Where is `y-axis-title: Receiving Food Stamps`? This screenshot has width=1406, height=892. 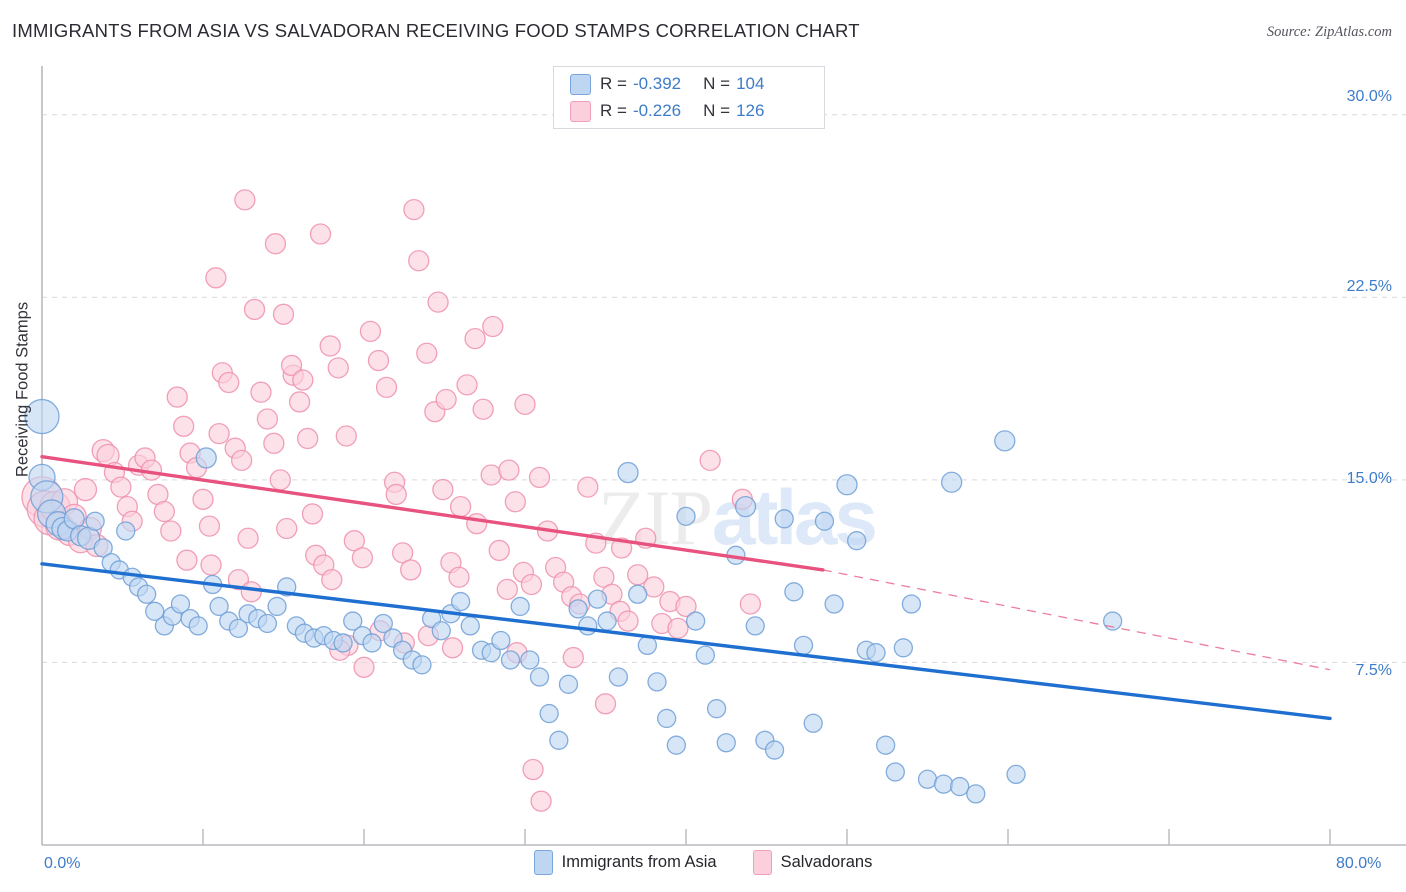
y-axis-title: Receiving Food Stamps is located at coordinates (22, 389).